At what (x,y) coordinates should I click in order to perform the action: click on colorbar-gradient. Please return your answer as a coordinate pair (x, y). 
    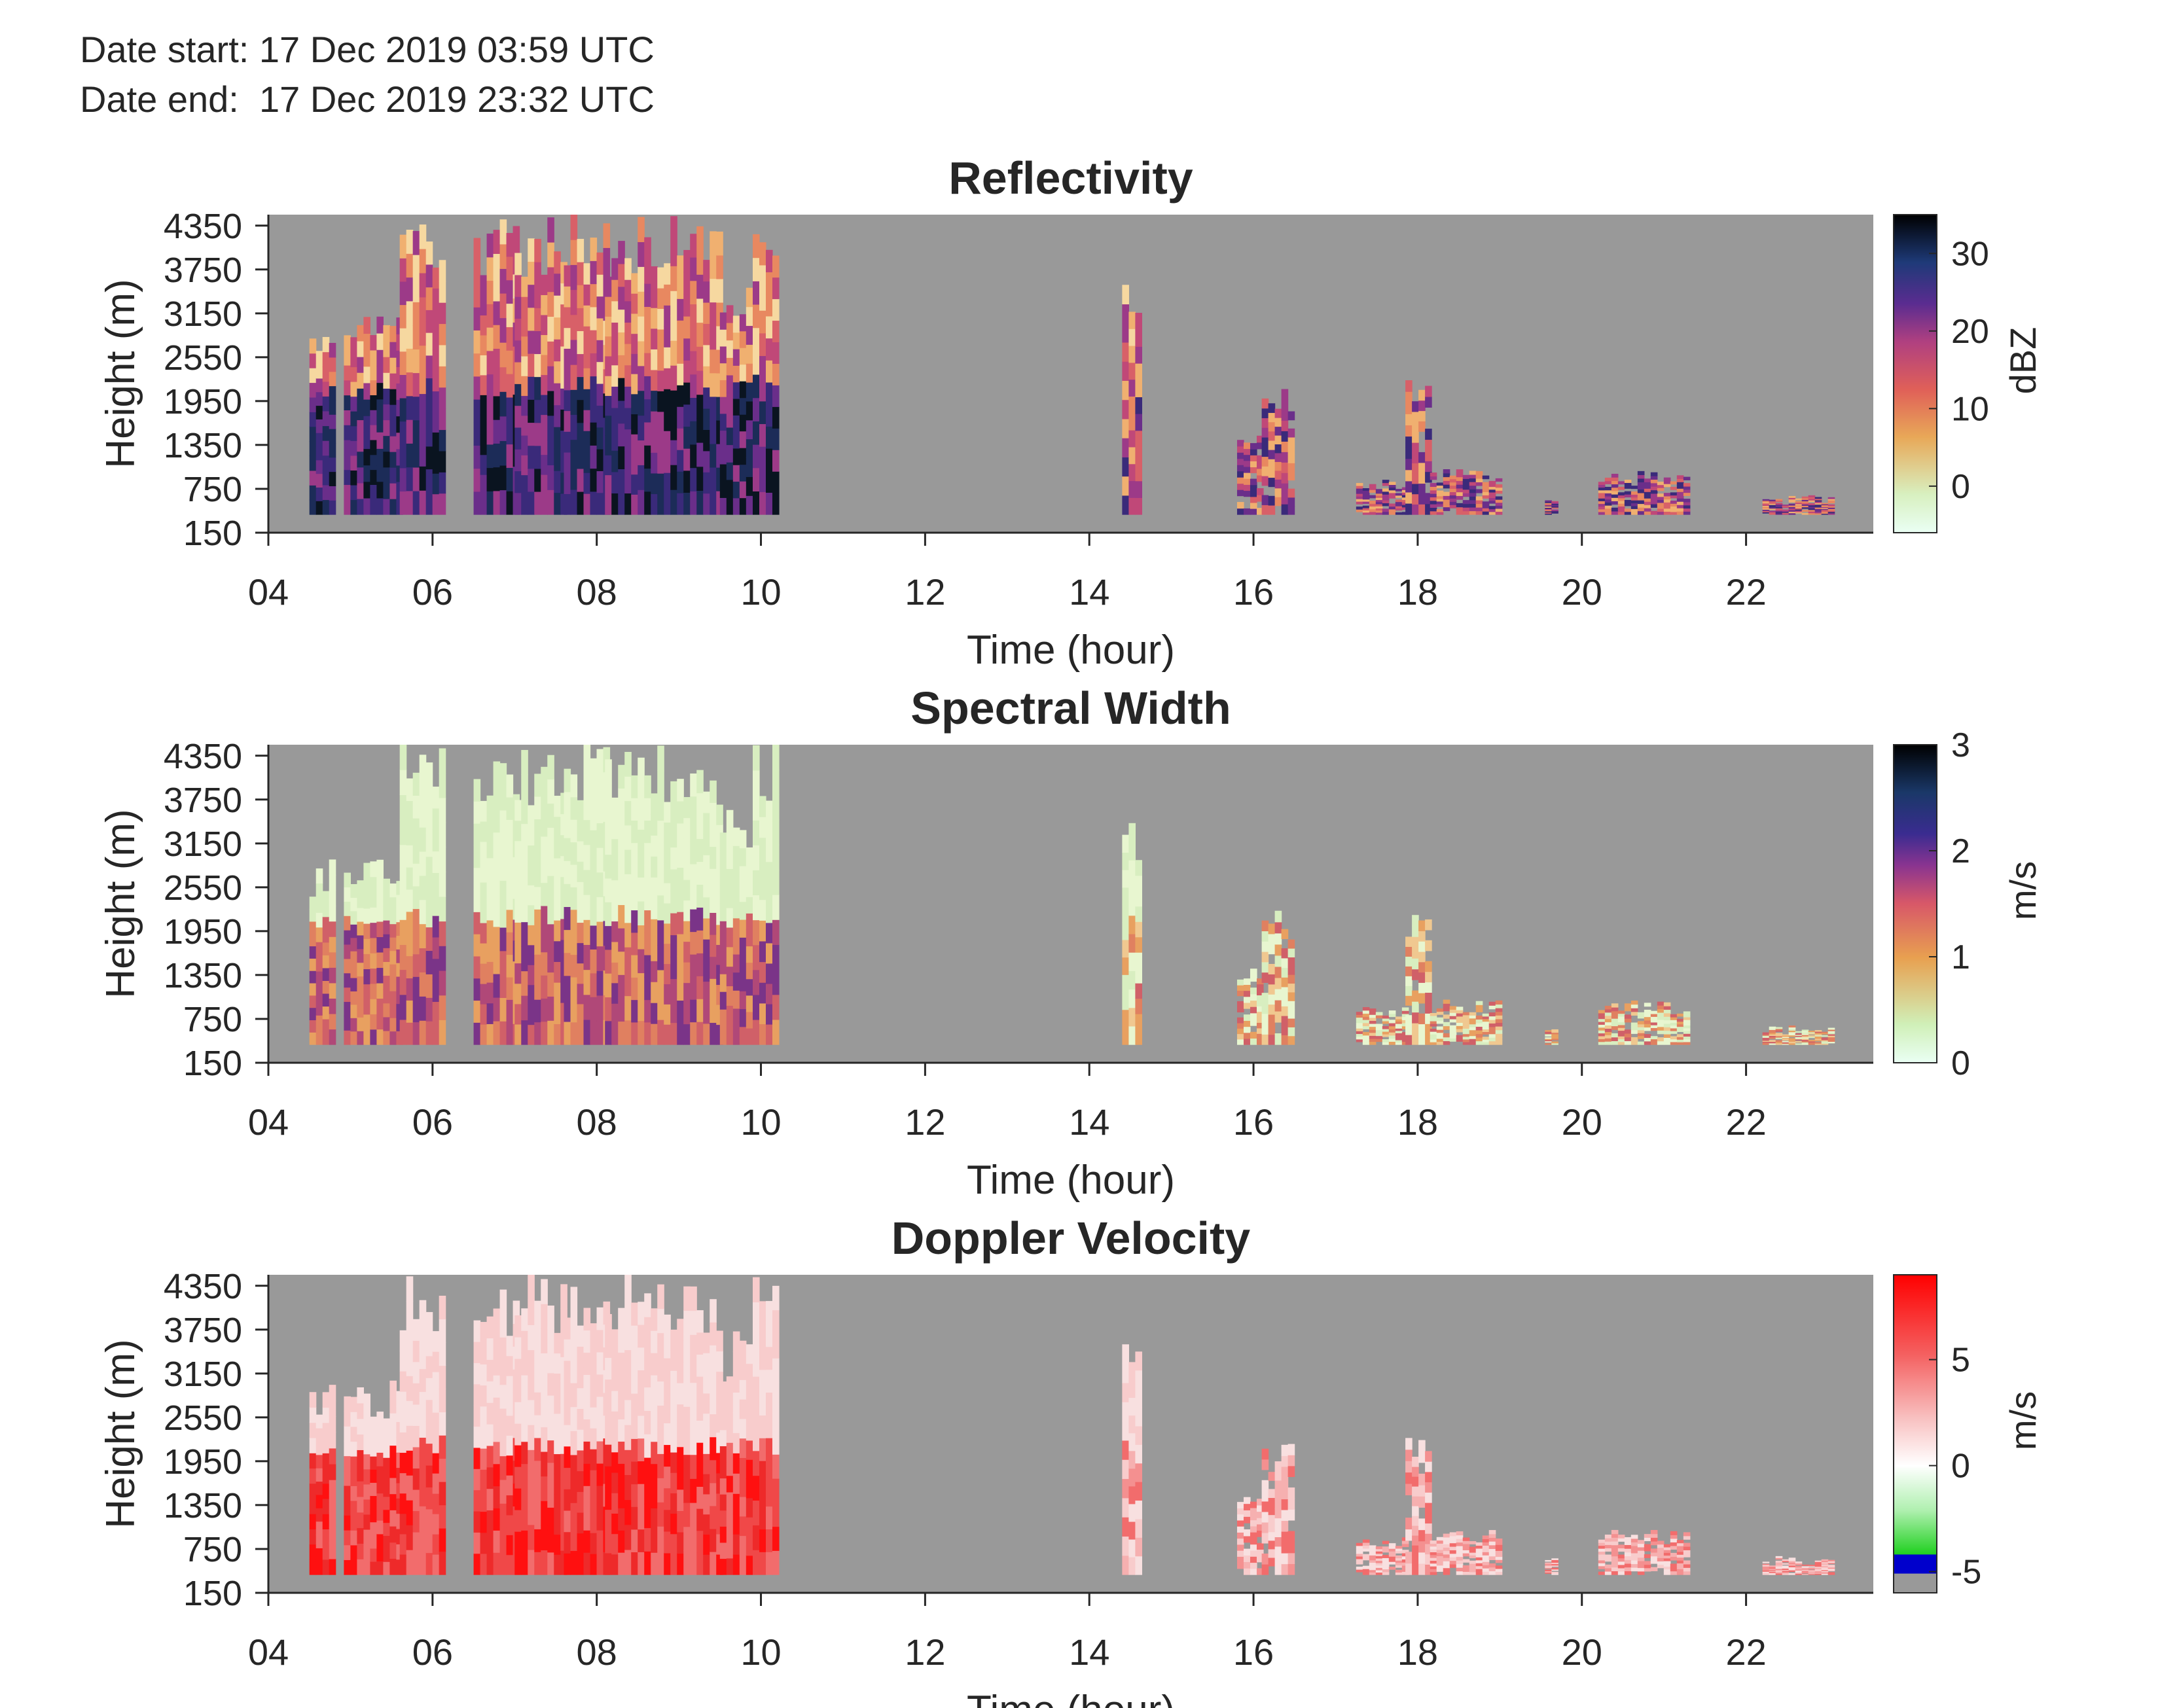
    Looking at the image, I should click on (1915, 373).